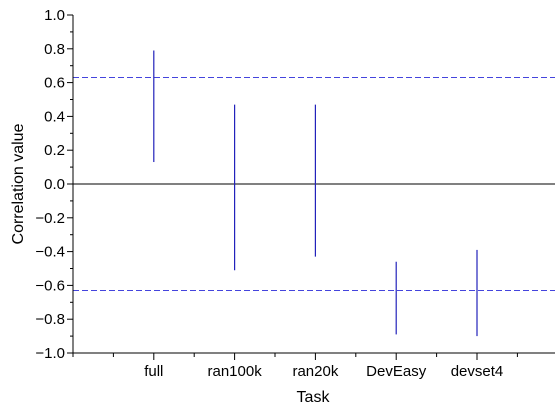 The image size is (557, 410). I want to click on y-tick-label: −0.4, so click(50, 252).